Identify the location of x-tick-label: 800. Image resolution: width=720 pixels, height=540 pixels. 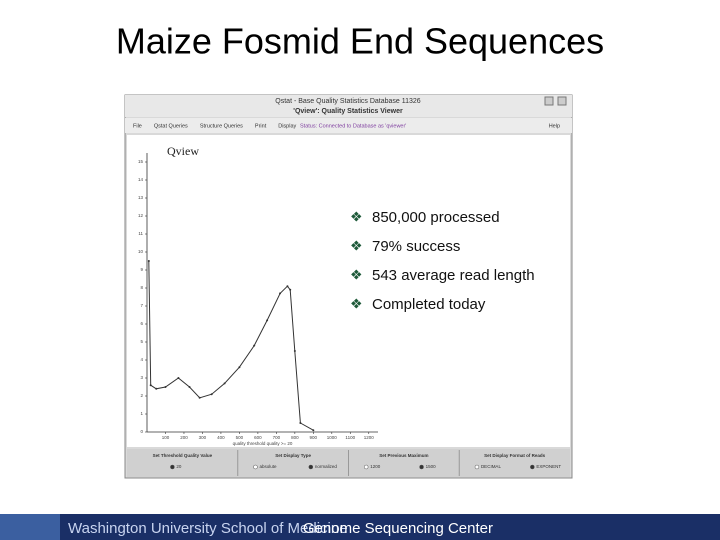
(295, 437).